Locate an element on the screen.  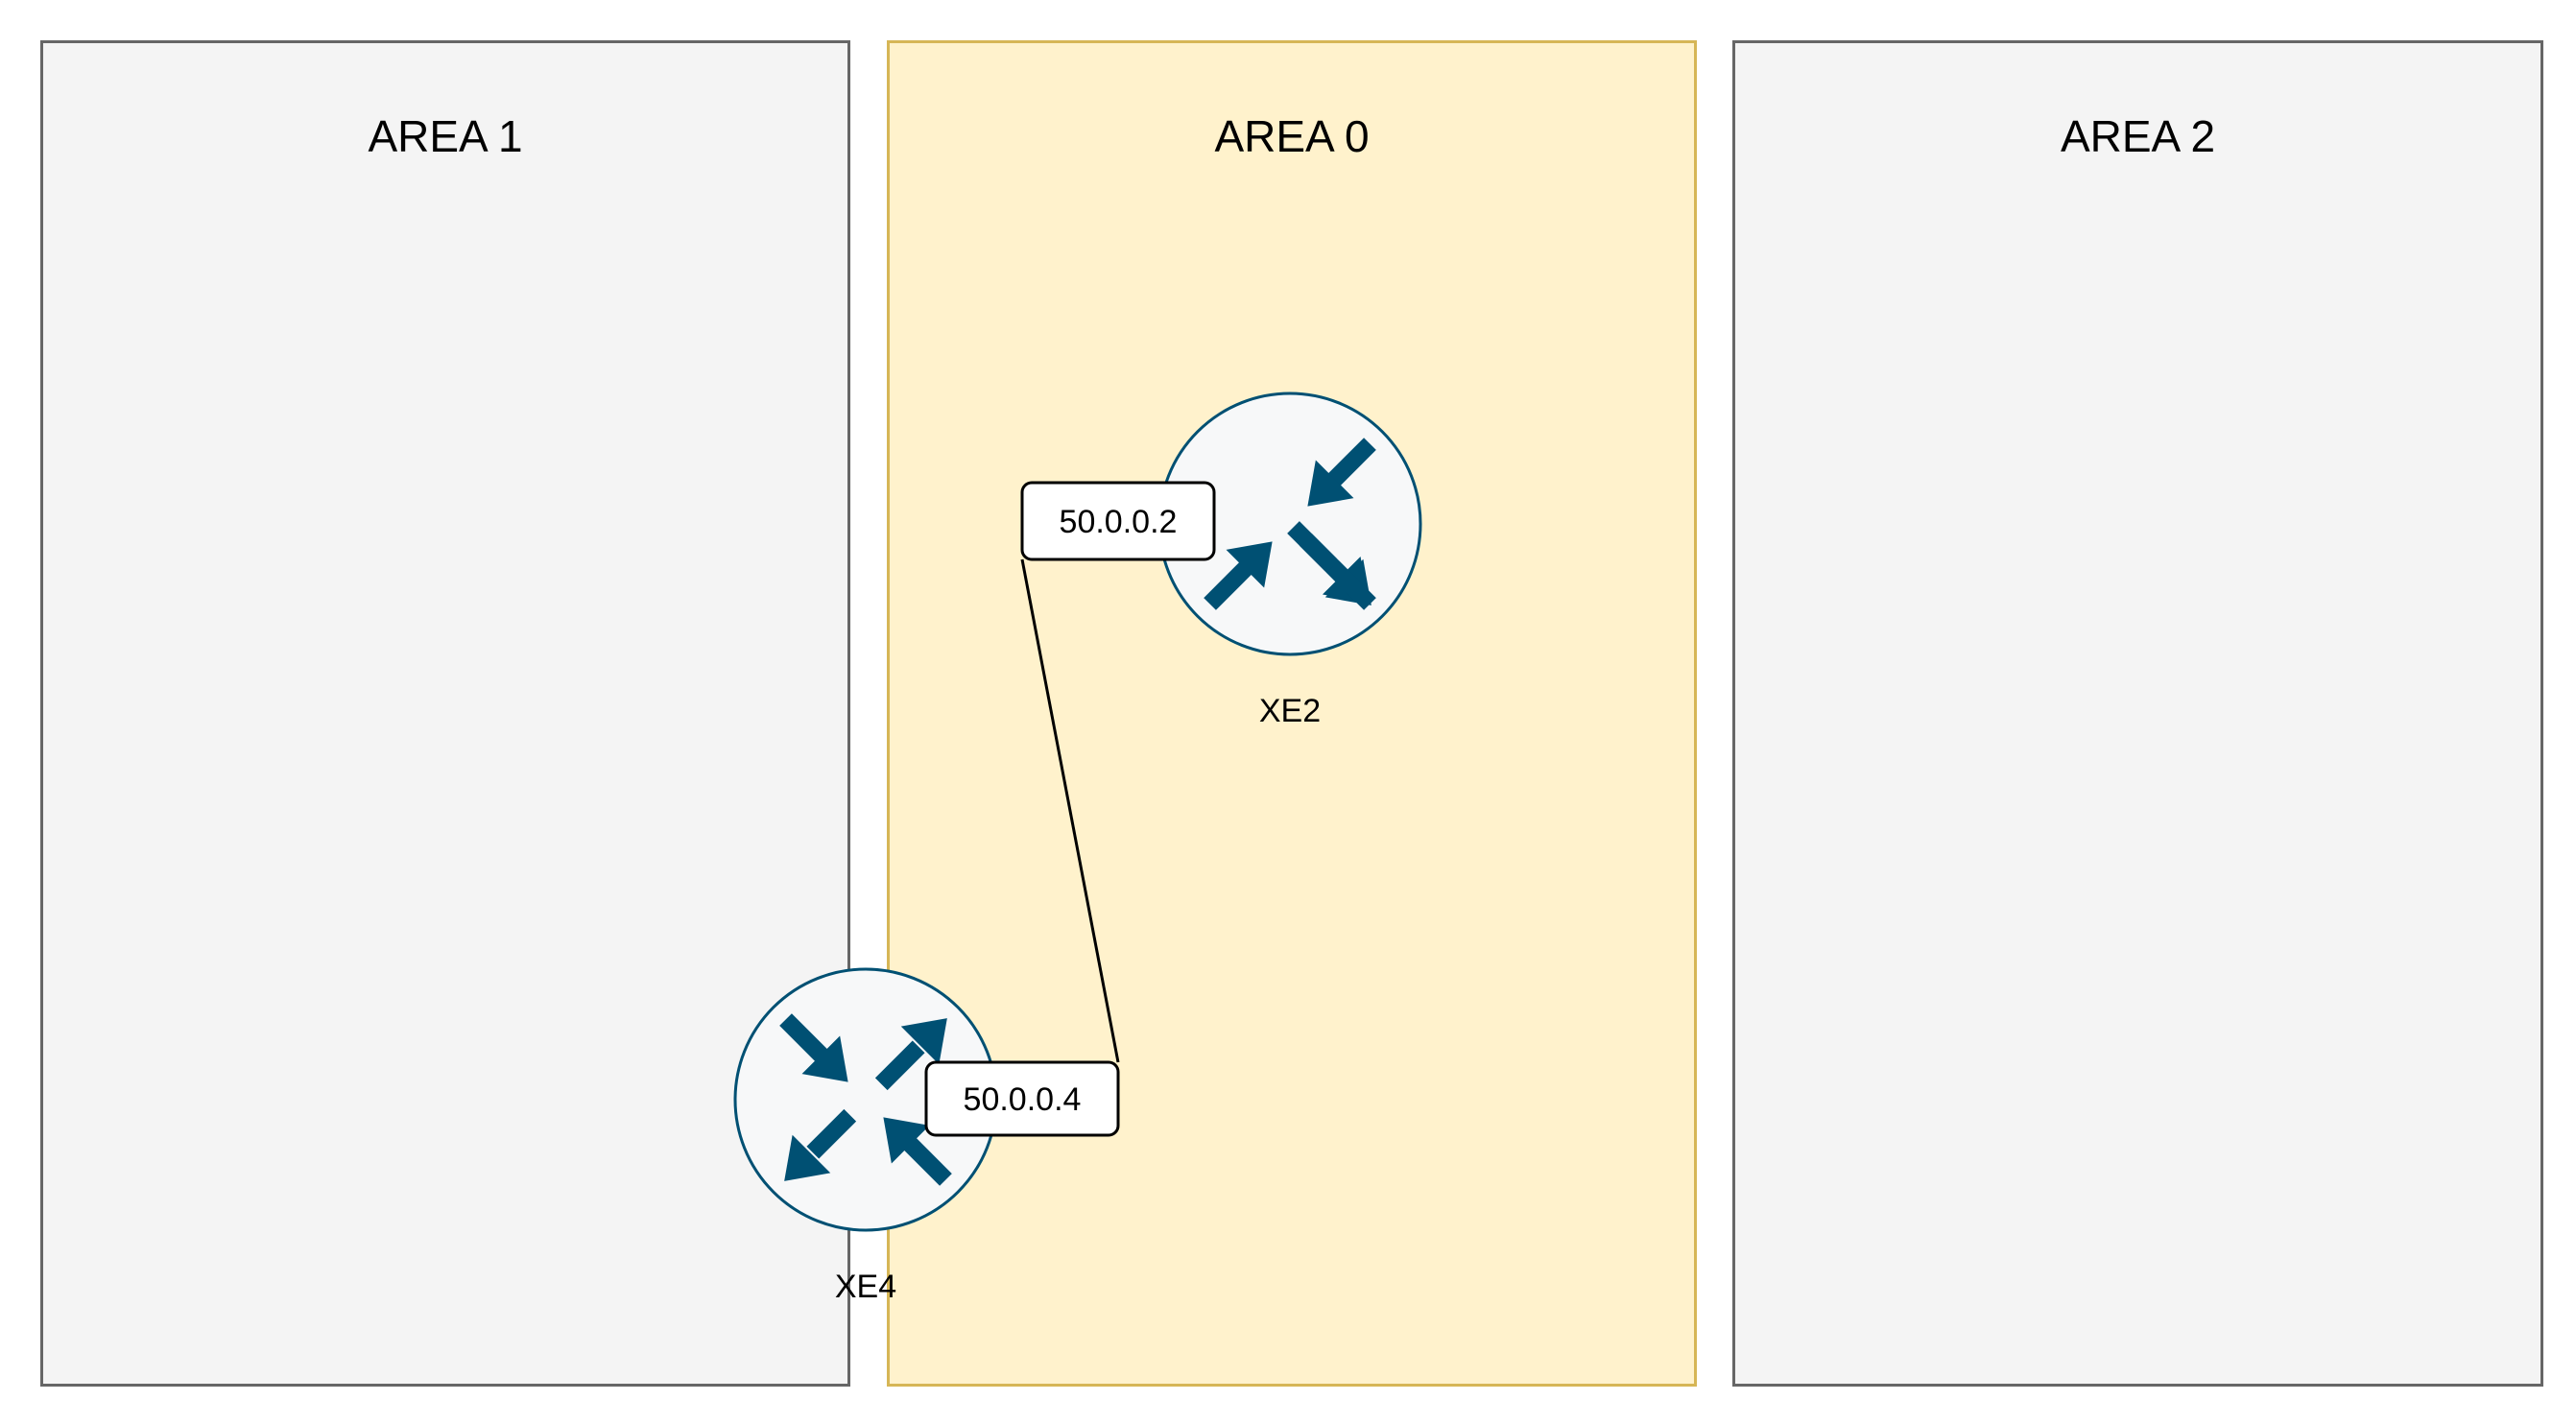
router-xe4 is located at coordinates (865, 1099).